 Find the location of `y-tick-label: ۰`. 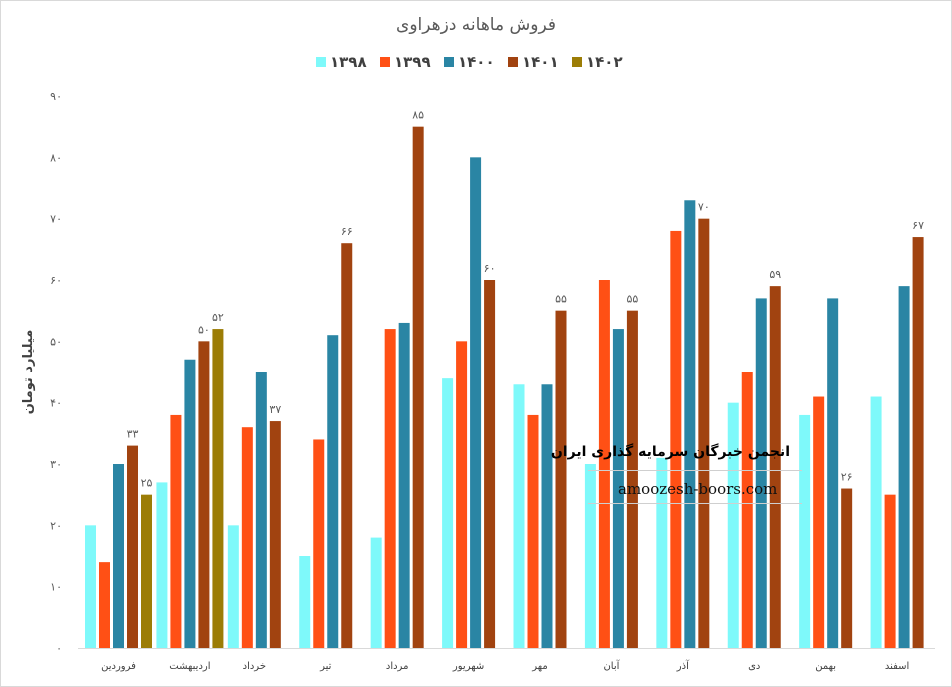

y-tick-label: ۰ is located at coordinates (59, 648).